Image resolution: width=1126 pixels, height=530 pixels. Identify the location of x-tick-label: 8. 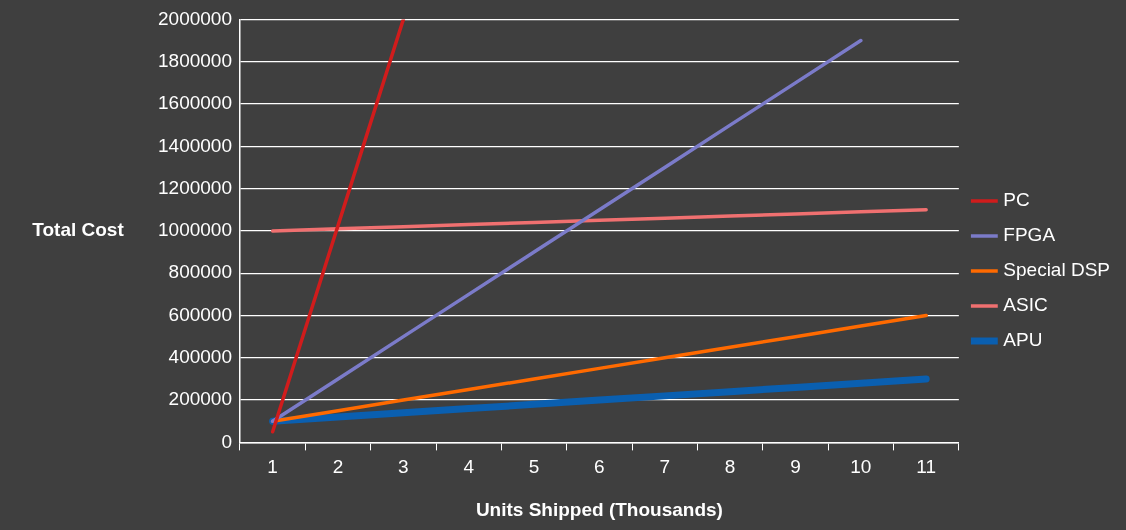
(730, 467).